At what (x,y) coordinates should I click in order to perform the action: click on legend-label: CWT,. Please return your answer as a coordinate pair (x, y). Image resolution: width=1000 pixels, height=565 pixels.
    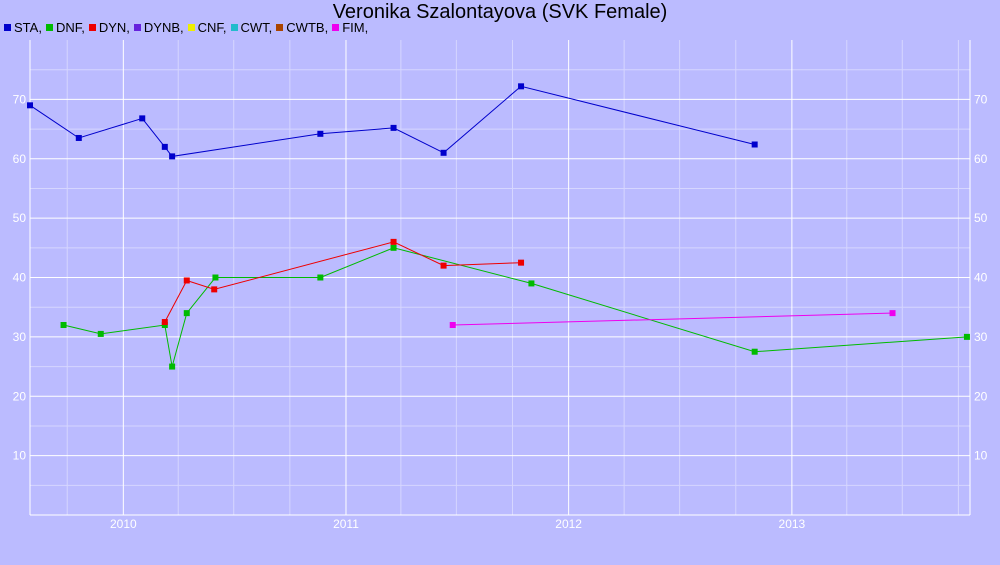
    Looking at the image, I should click on (256, 27).